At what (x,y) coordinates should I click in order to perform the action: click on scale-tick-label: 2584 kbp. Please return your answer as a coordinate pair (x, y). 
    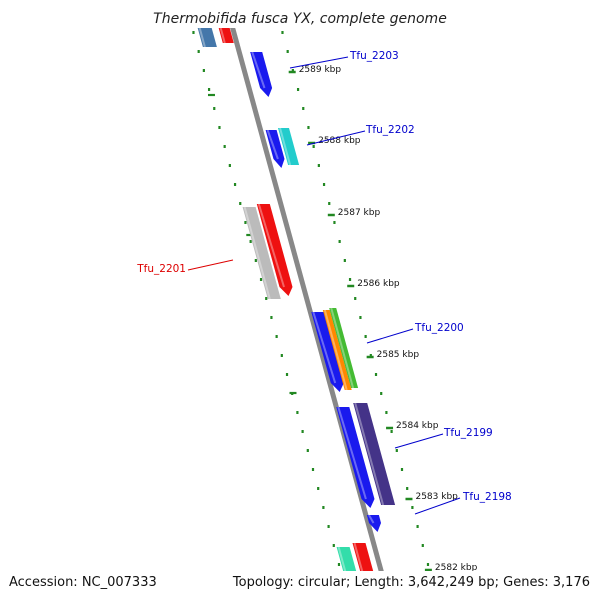
    Looking at the image, I should click on (417, 426).